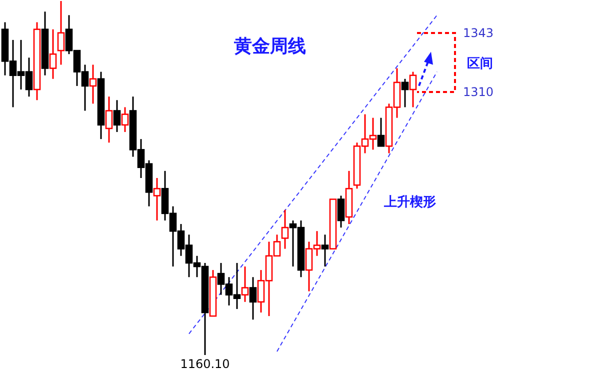 This screenshot has width=601, height=370. I want to click on annotation: 上升楔形, so click(409, 202).